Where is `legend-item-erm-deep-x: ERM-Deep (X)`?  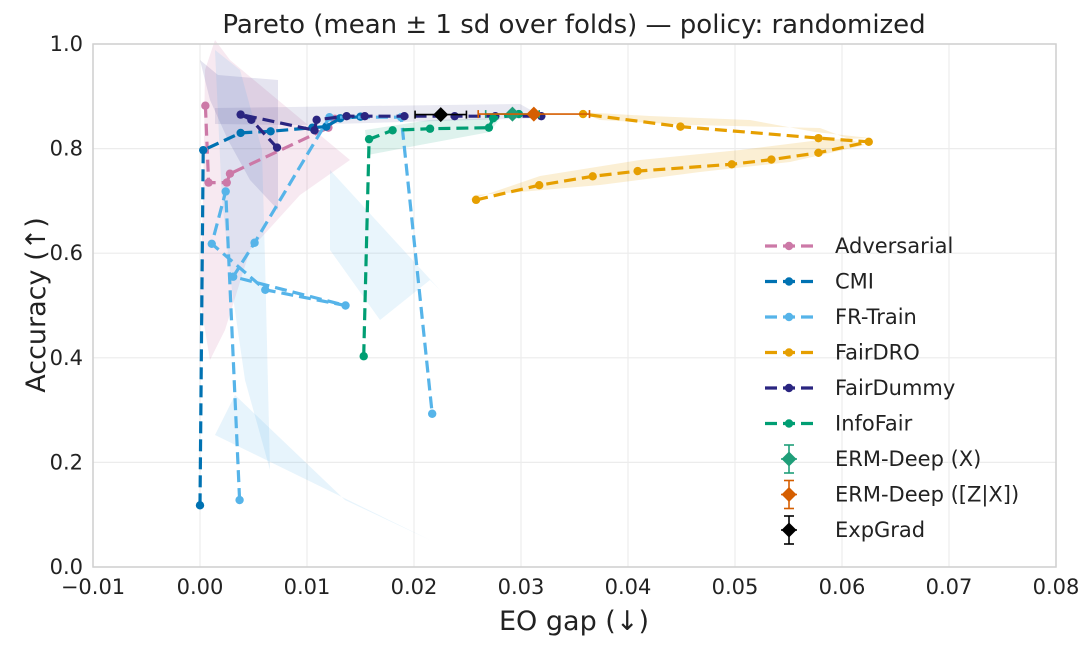
legend-item-erm-deep-x: ERM-Deep (X) is located at coordinates (881, 459).